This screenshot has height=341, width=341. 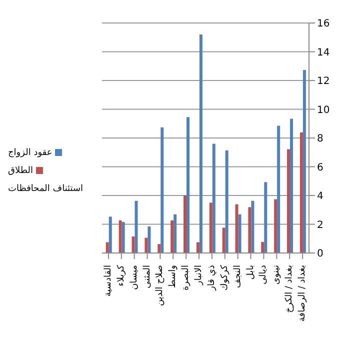 I want to click on y-tick-label: 10, so click(x=323, y=110).